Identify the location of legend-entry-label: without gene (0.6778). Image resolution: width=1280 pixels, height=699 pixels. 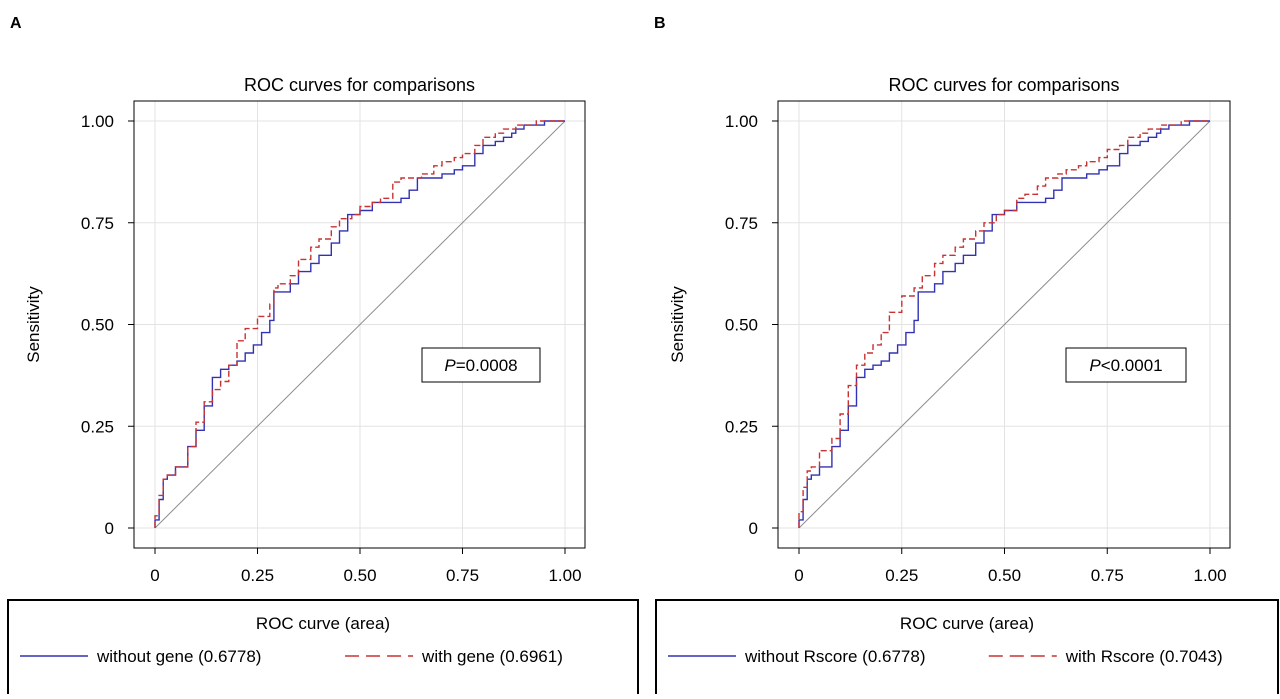
(178, 656).